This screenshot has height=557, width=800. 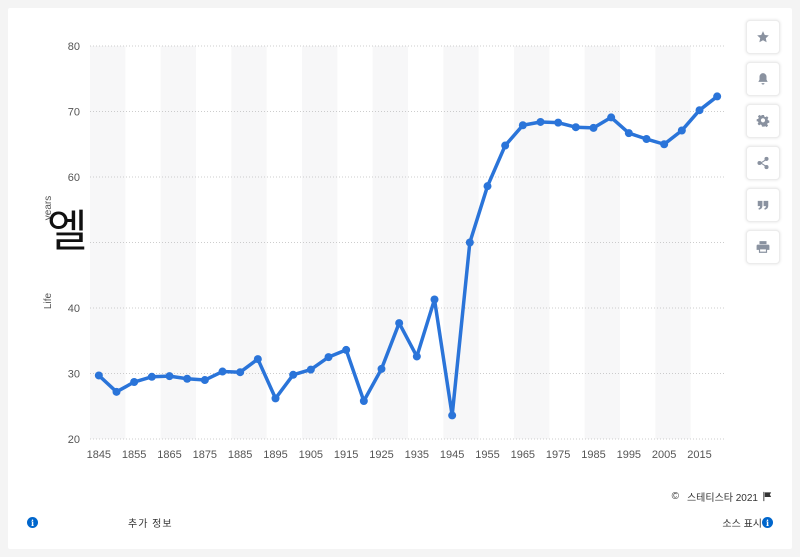 I want to click on bell-icon, so click(x=763, y=79).